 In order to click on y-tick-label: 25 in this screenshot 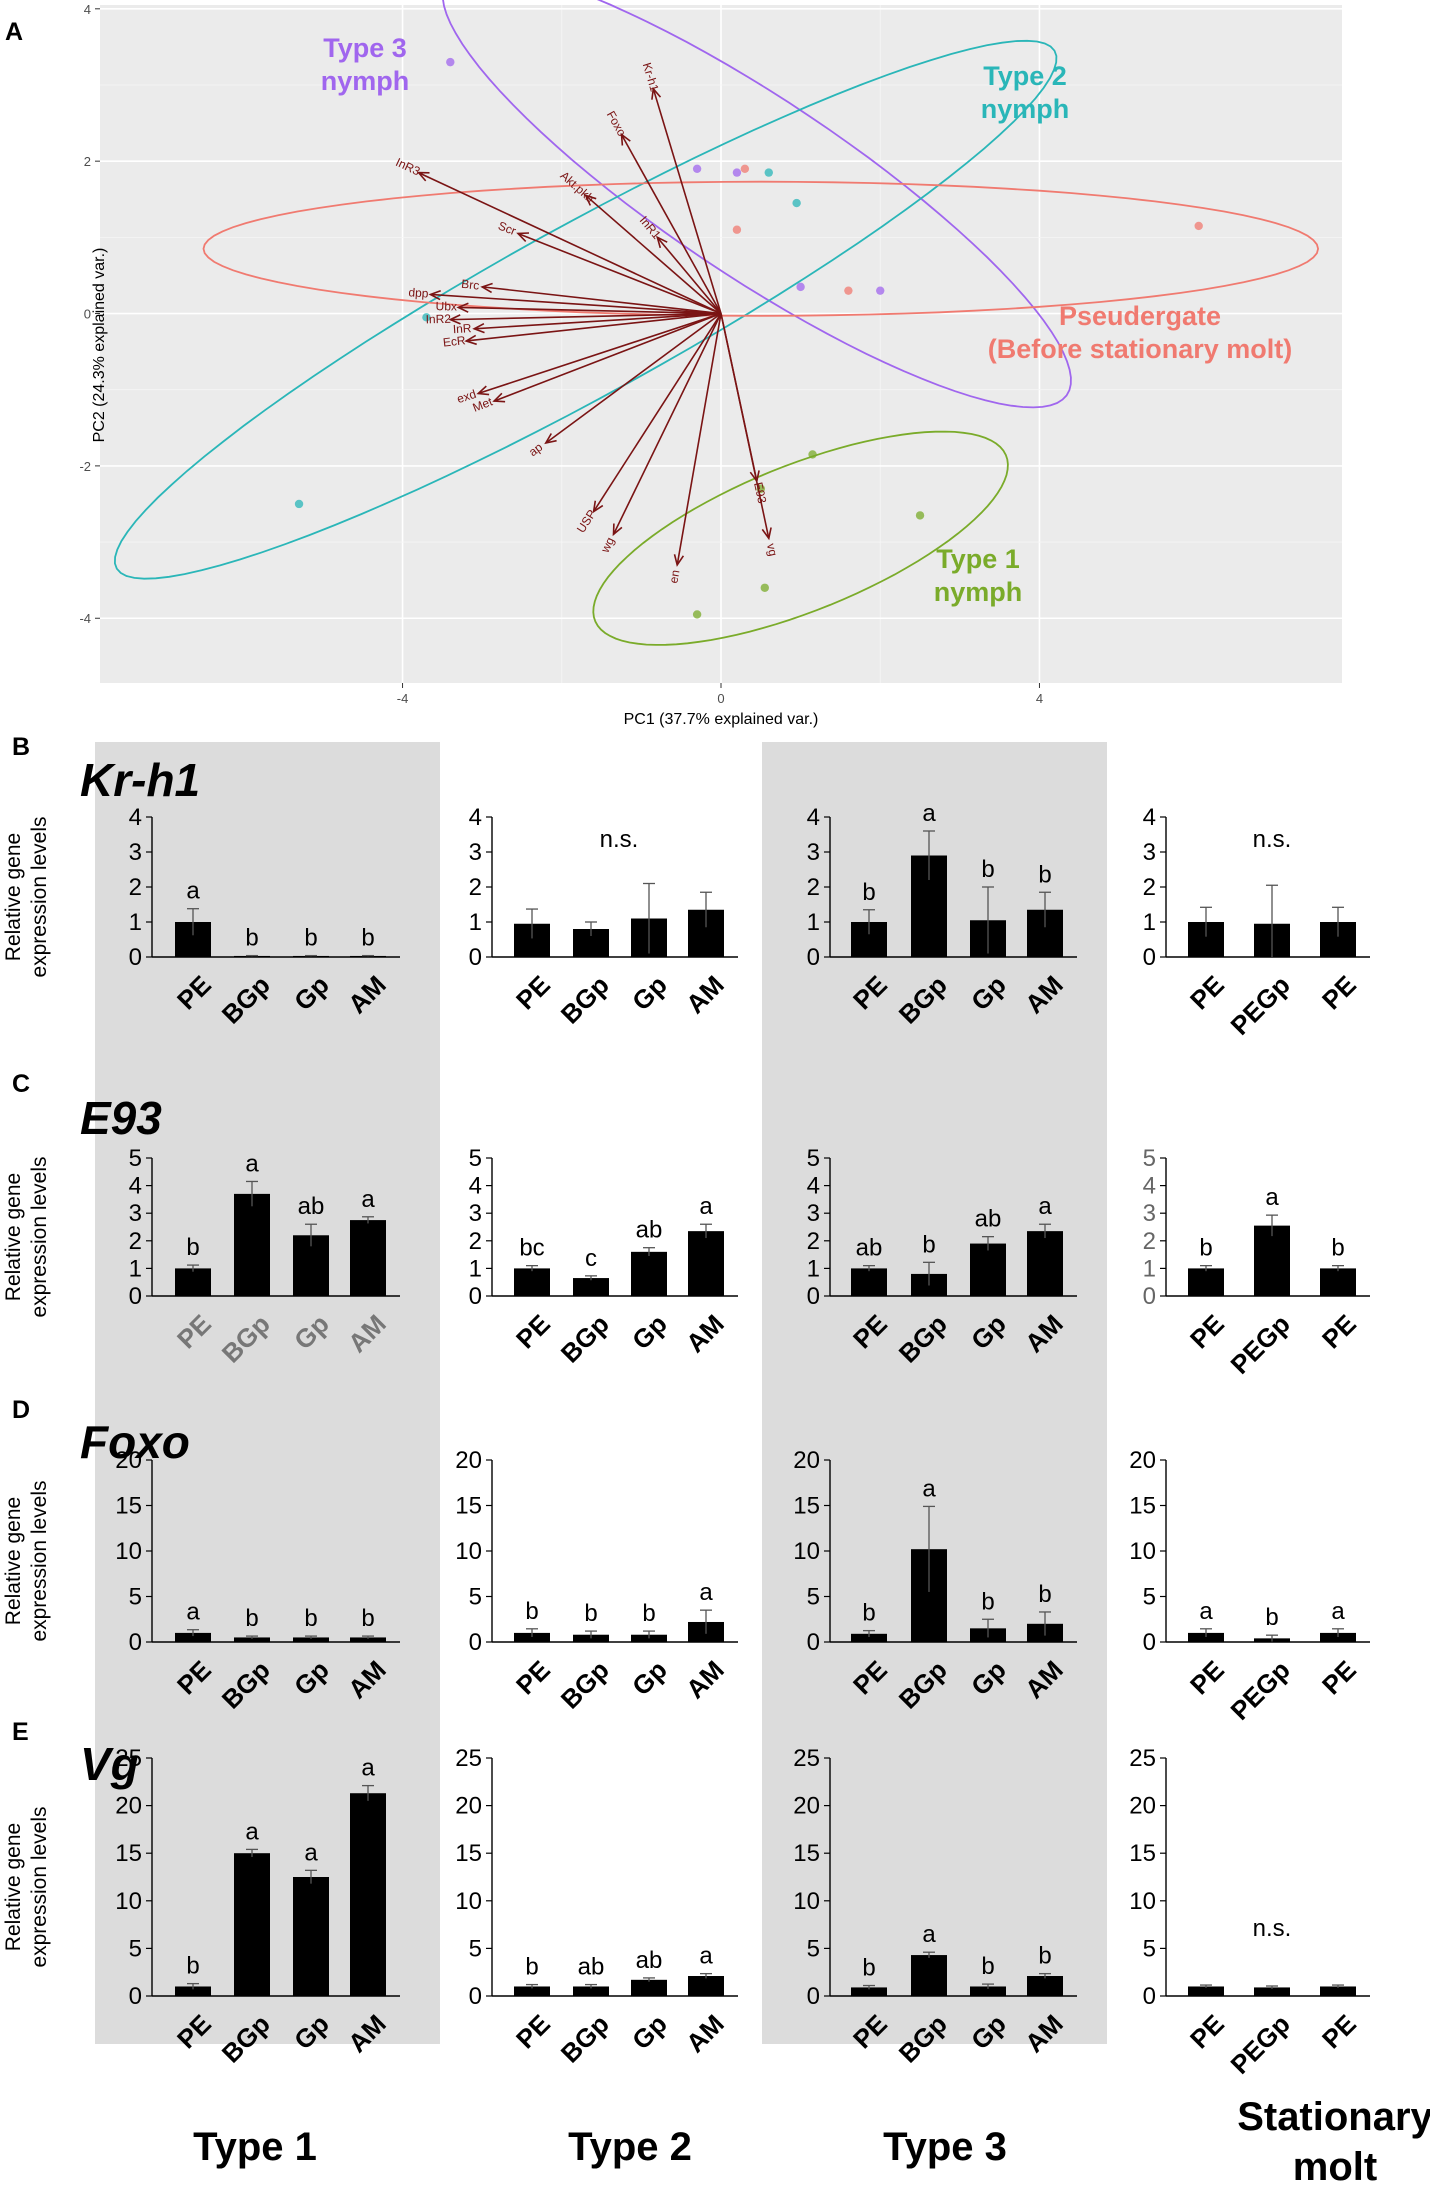, I will do `click(806, 1758)`.